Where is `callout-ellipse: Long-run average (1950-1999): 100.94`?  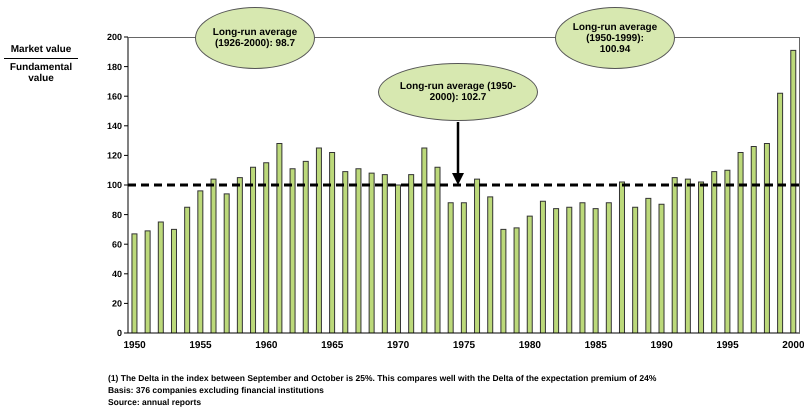
callout-ellipse: Long-run average (1950-1999): 100.94 is located at coordinates (615, 38).